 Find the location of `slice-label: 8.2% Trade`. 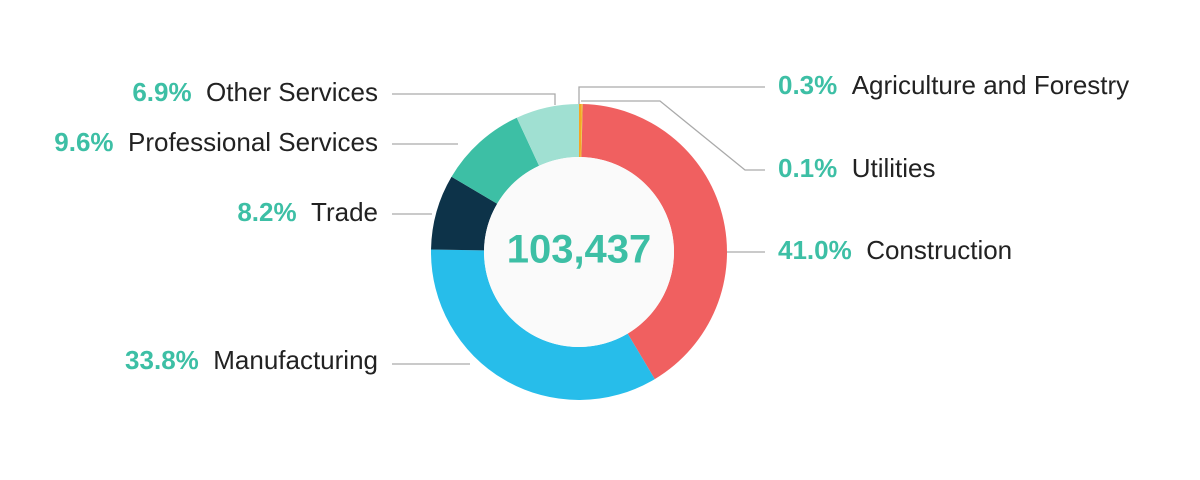

slice-label: 8.2% Trade is located at coordinates (307, 212).